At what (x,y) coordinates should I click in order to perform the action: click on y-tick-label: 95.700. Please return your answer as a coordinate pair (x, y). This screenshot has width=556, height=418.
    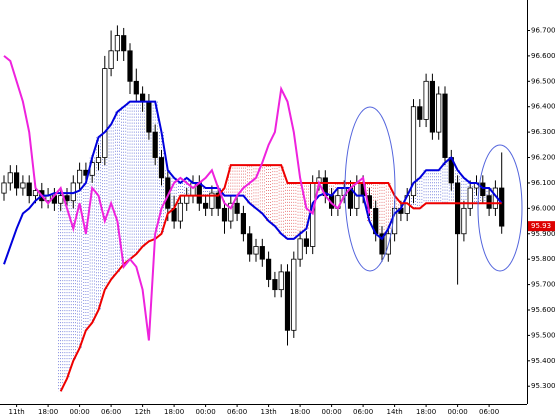
    Looking at the image, I should click on (543, 285).